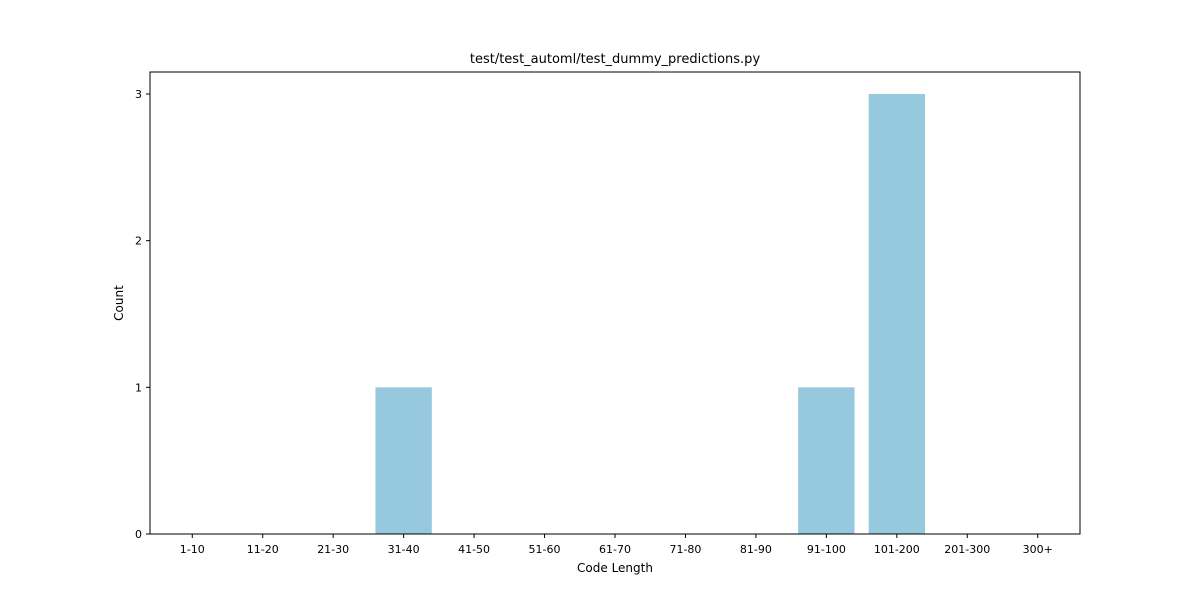  What do you see at coordinates (138, 387) in the screenshot?
I see `y-tick-label: 1` at bounding box center [138, 387].